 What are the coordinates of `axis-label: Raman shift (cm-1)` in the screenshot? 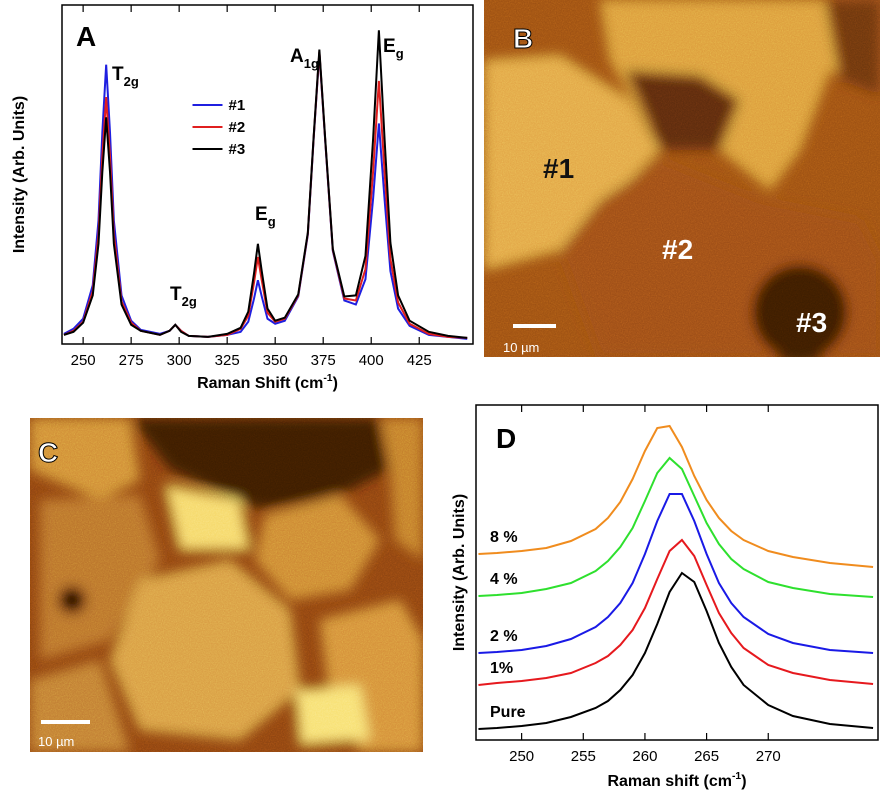 It's located at (676, 780).